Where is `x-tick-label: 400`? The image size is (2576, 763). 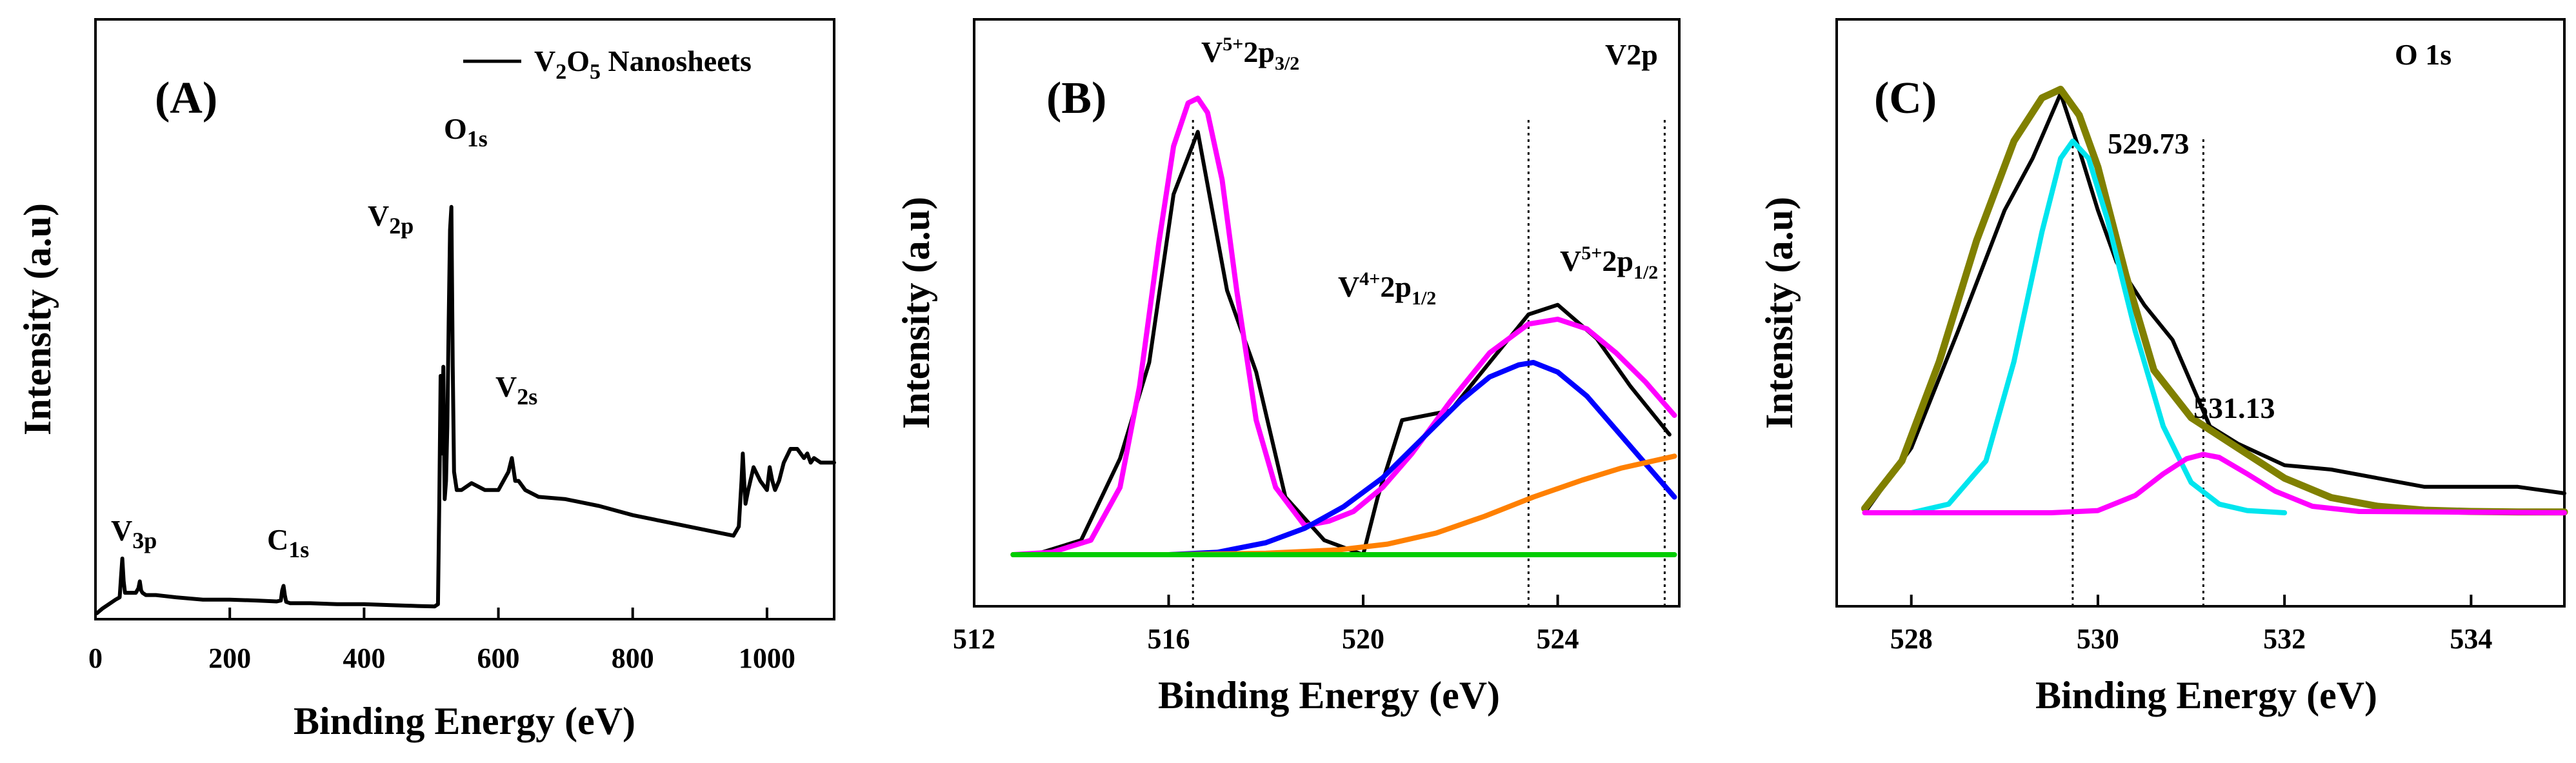
x-tick-label: 400 is located at coordinates (364, 658).